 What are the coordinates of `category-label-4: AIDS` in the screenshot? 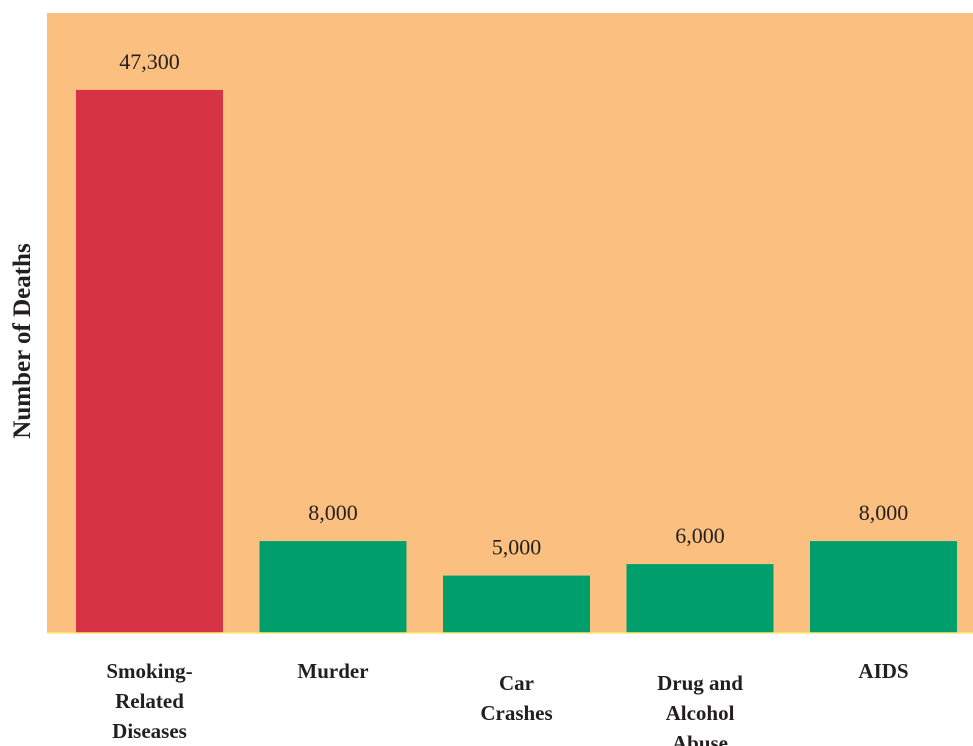 It's located at (883, 671).